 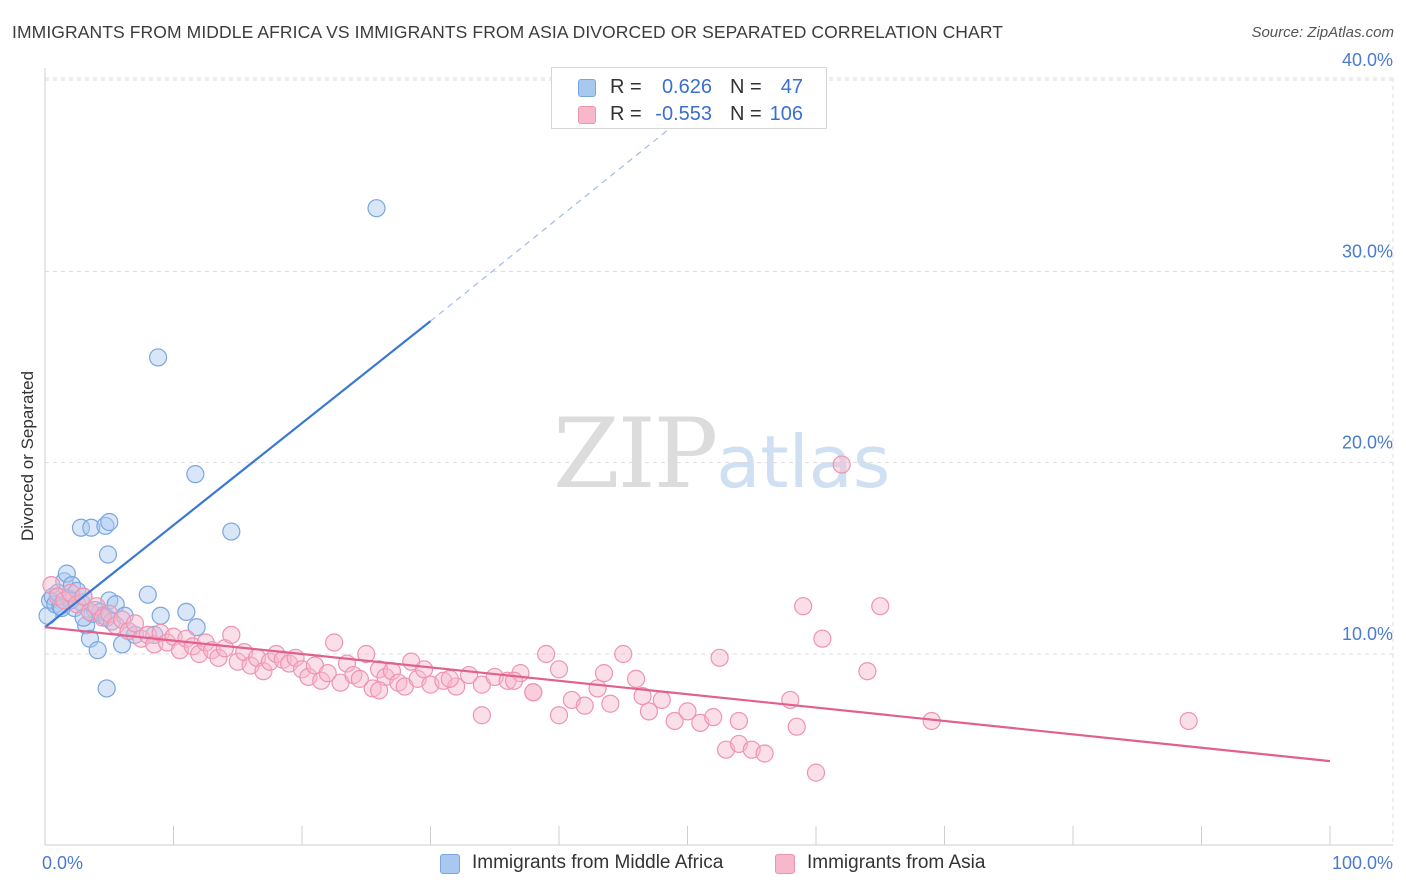 I want to click on watermark-zip: ZIP, so click(x=635, y=454).